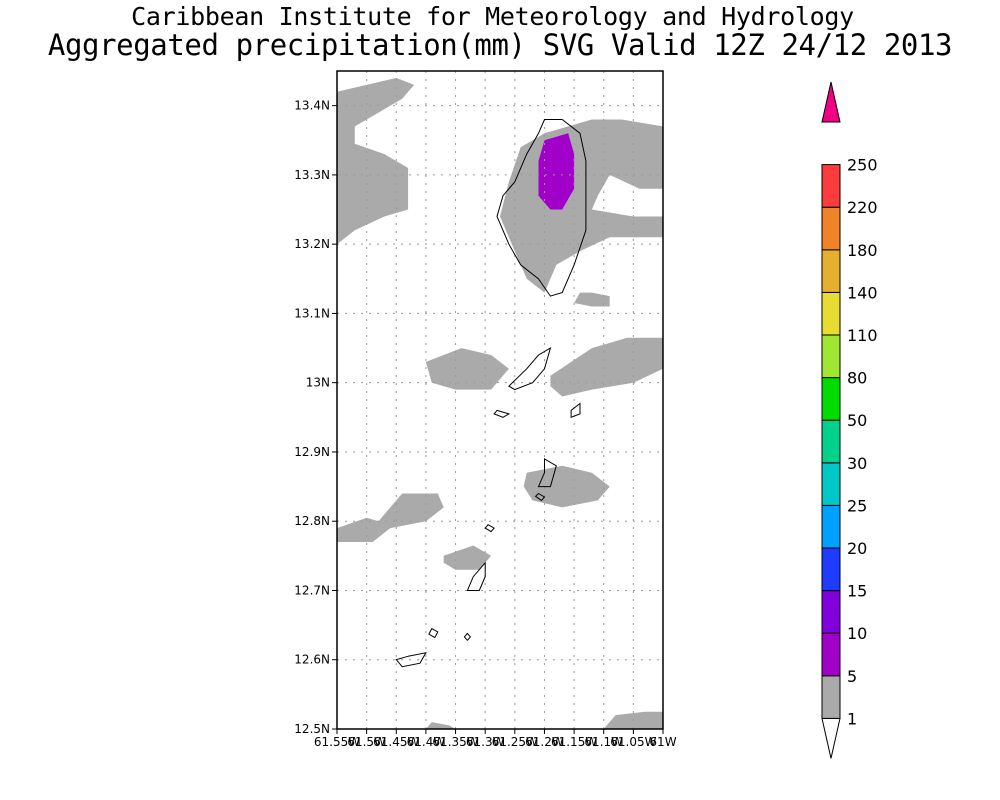  I want to click on colorbar-label: 30, so click(857, 463).